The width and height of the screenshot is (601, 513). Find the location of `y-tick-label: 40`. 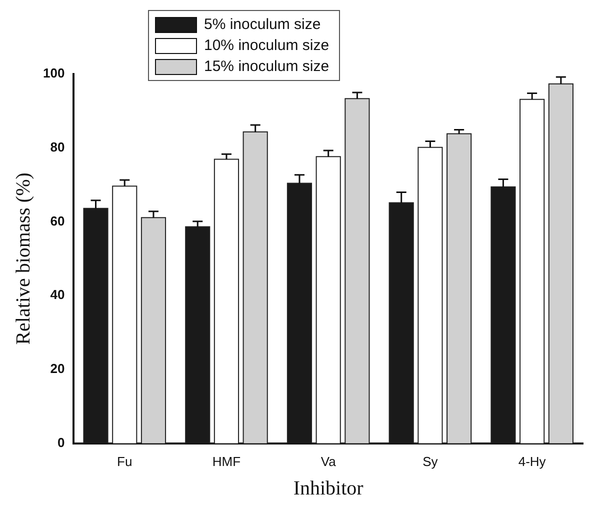

y-tick-label: 40 is located at coordinates (57, 294).